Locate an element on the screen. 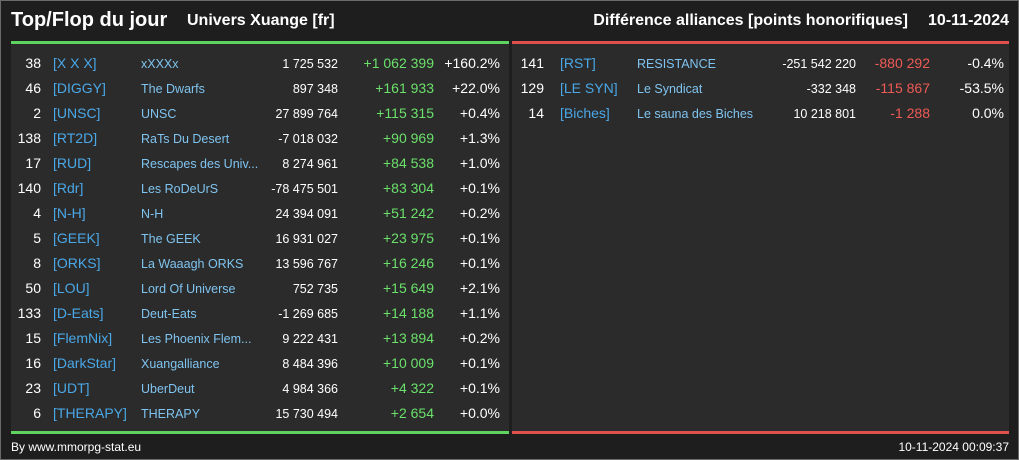 This screenshot has height=460, width=1019. alliance-points: 16 931 027 is located at coordinates (306, 239).